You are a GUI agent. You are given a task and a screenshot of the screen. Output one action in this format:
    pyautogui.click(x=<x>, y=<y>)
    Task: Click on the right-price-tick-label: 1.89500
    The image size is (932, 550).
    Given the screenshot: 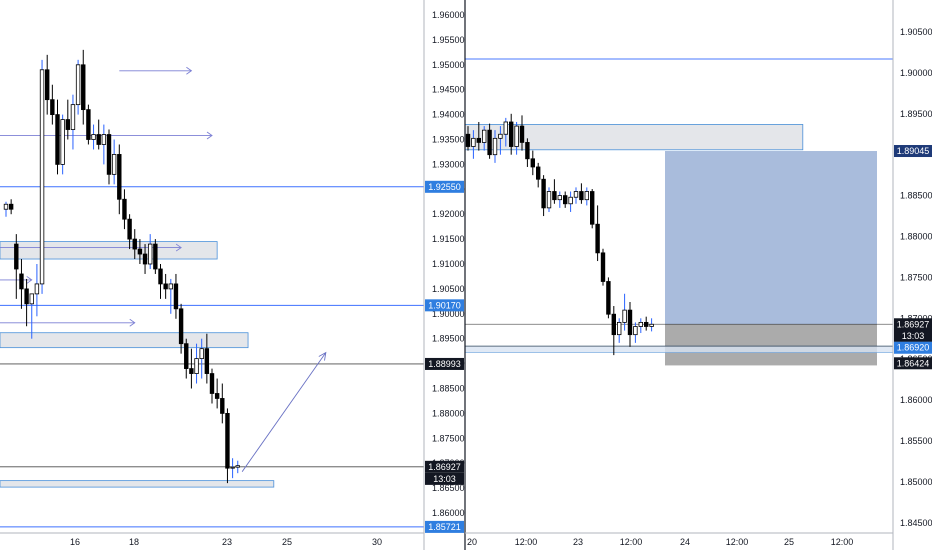 What is the action you would take?
    pyautogui.click(x=916, y=114)
    